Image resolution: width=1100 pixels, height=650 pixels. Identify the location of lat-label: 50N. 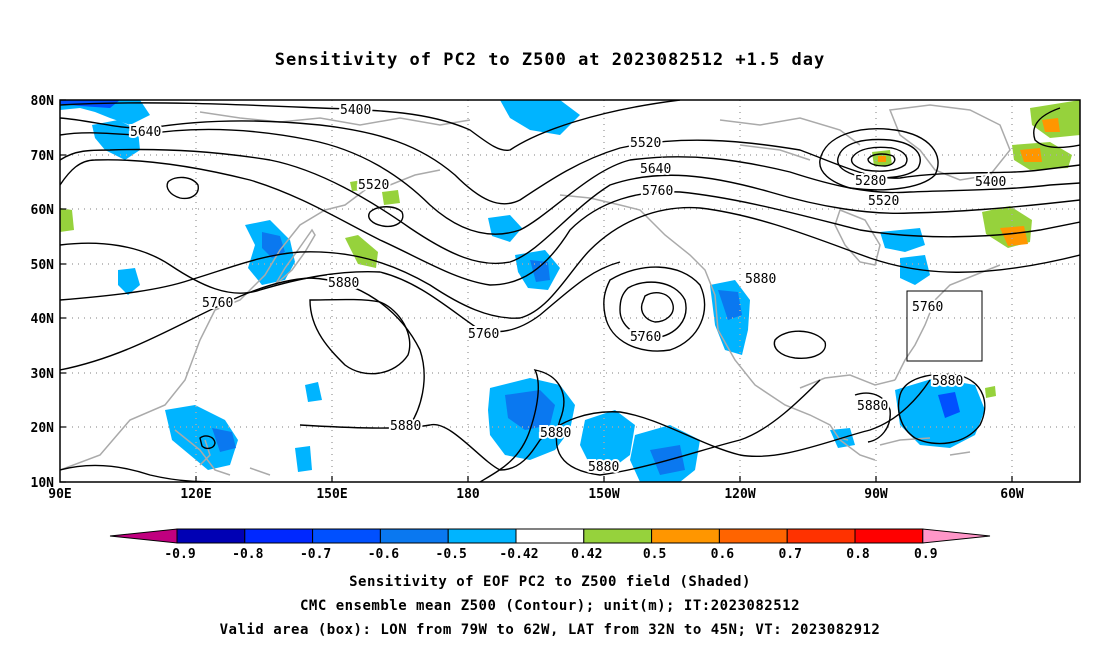
(43, 265).